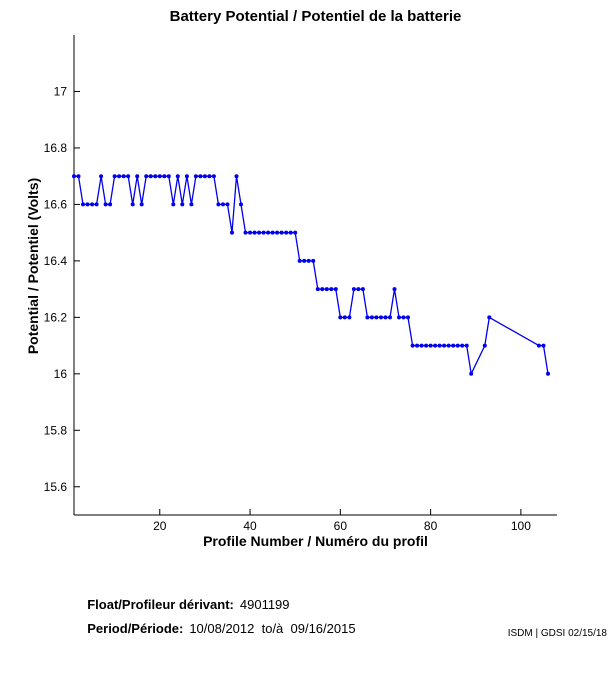 This screenshot has height=675, width=611. What do you see at coordinates (557, 633) in the screenshot?
I see `agency-datestamp: ISDM | GDSI 02/15/18` at bounding box center [557, 633].